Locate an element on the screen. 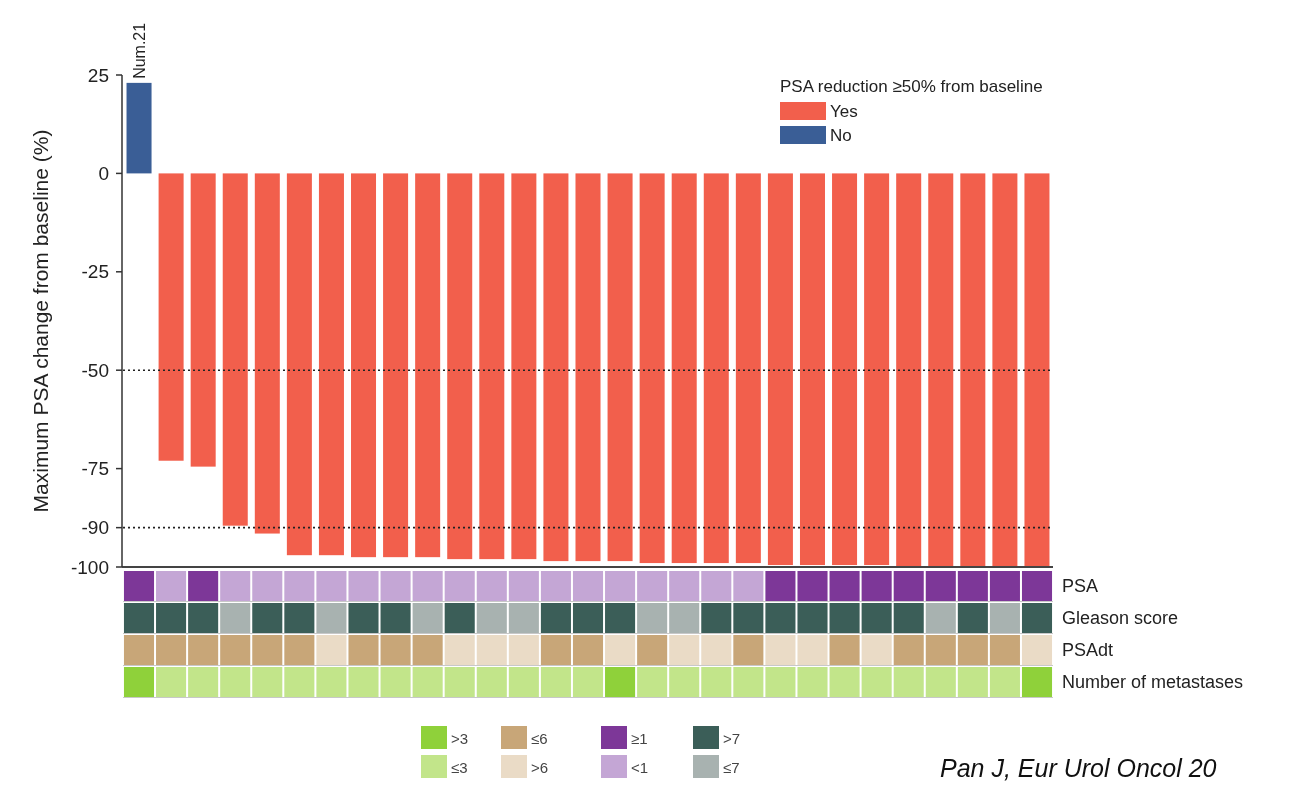  legend-label: >3 is located at coordinates (460, 738).